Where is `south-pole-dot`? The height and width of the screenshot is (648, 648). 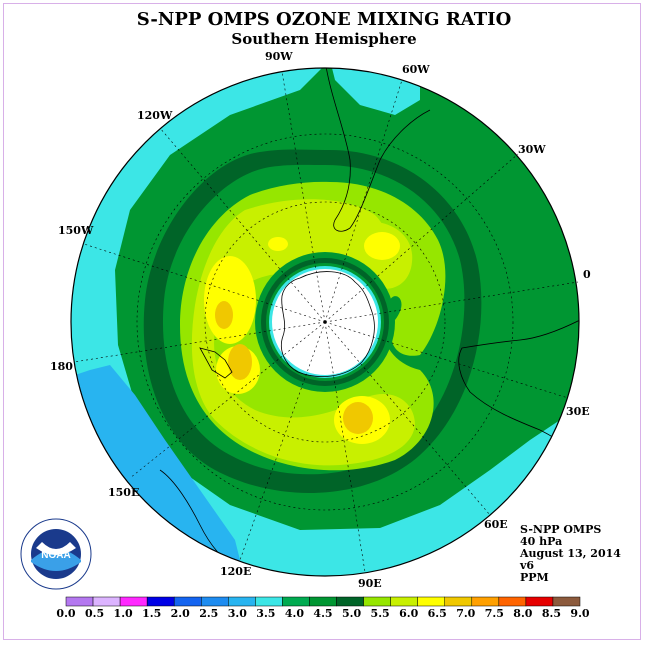 south-pole-dot is located at coordinates (325, 322).